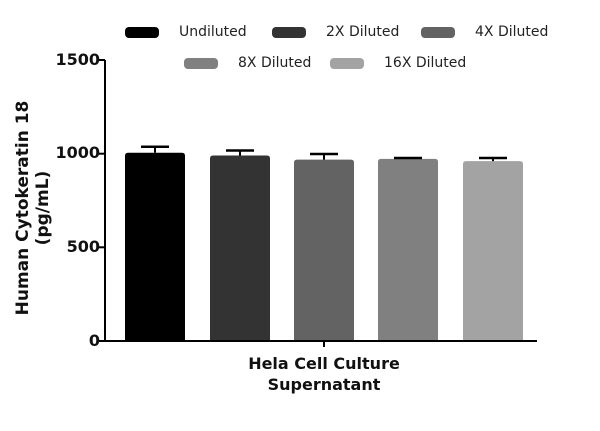 The height and width of the screenshot is (431, 600). What do you see at coordinates (324, 374) in the screenshot?
I see `x-axis-label: Hela Cell Culture Supernatant` at bounding box center [324, 374].